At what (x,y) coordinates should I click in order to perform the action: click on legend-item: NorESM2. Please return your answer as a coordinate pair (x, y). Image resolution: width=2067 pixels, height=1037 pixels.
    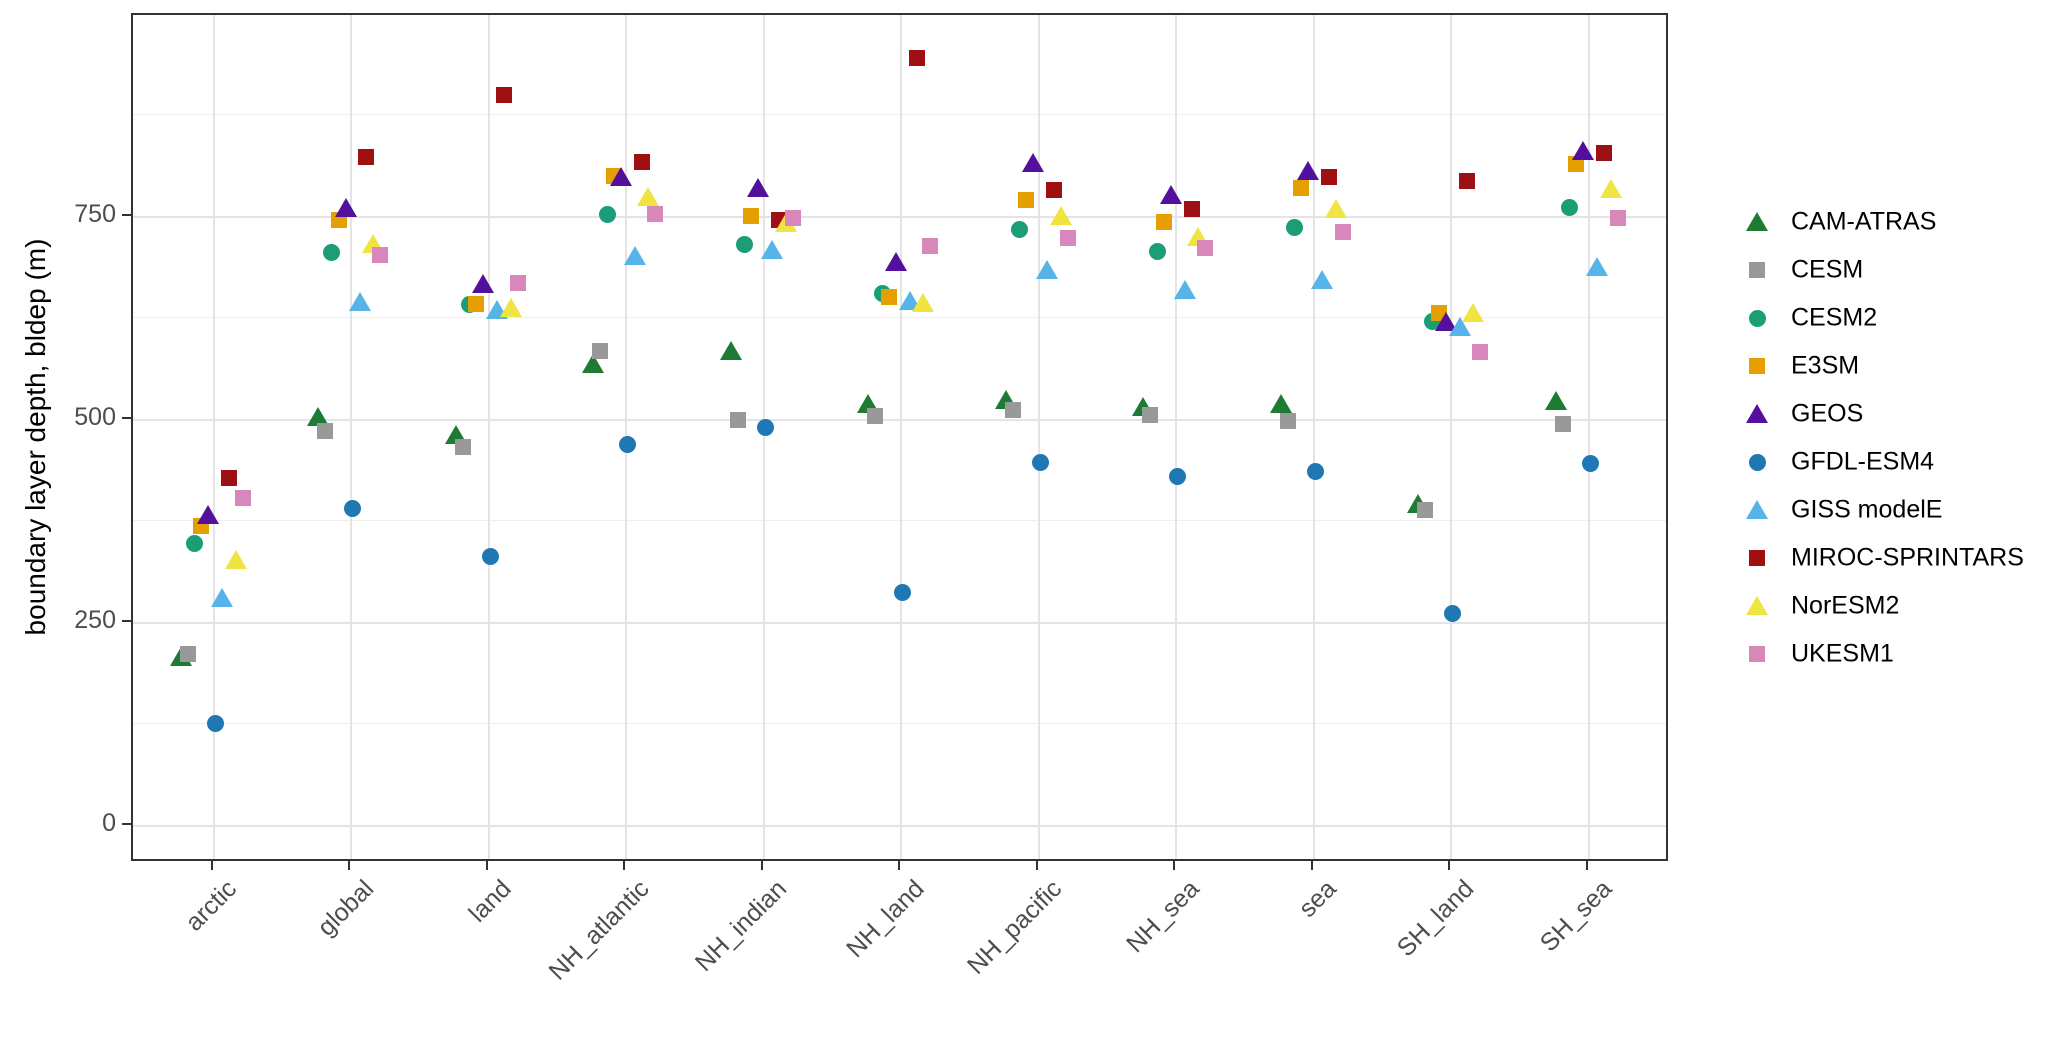
    Looking at the image, I should click on (1900, 606).